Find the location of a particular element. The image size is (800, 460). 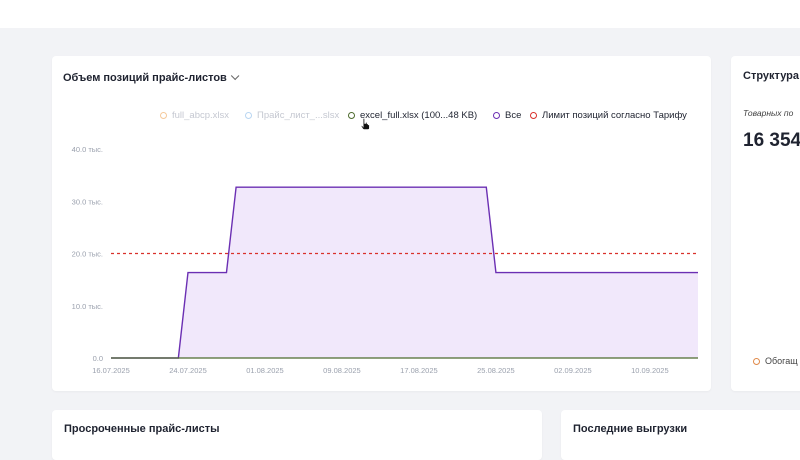

x-tick-label: 09.08.2025 is located at coordinates (342, 370).